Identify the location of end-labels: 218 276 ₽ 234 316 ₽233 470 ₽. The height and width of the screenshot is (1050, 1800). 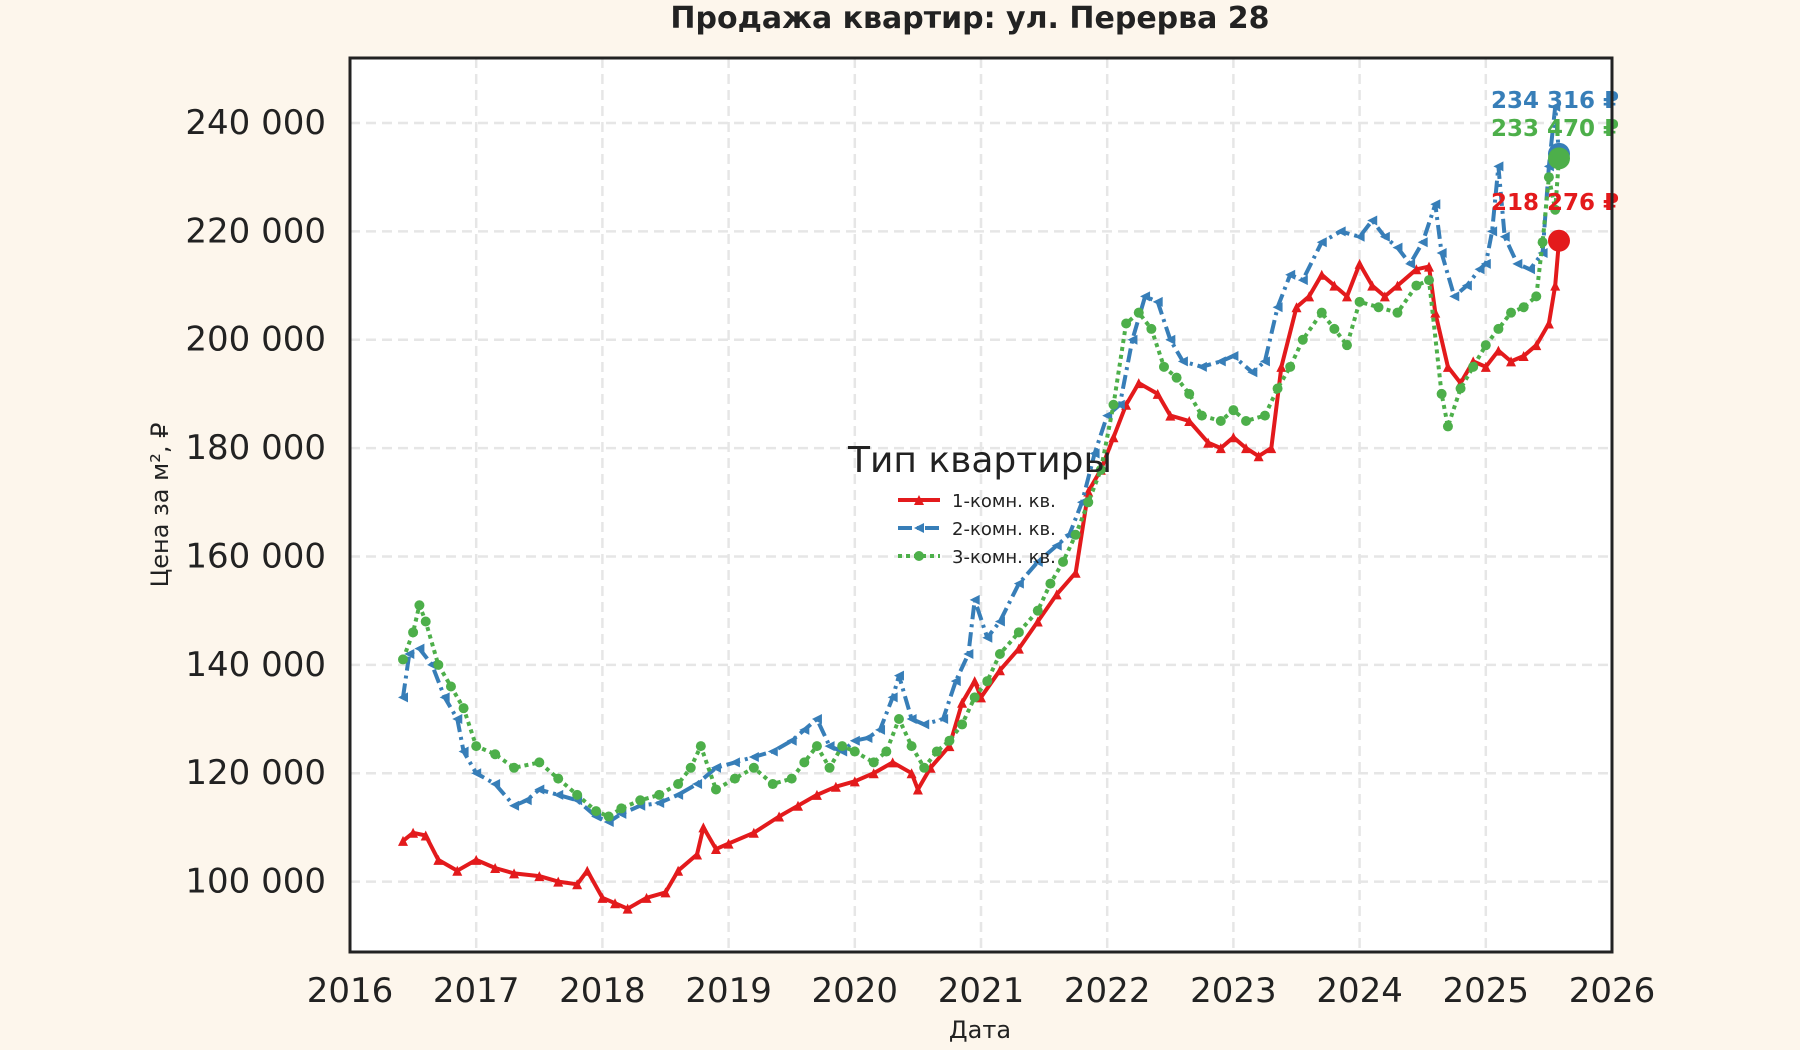
(1555, 152).